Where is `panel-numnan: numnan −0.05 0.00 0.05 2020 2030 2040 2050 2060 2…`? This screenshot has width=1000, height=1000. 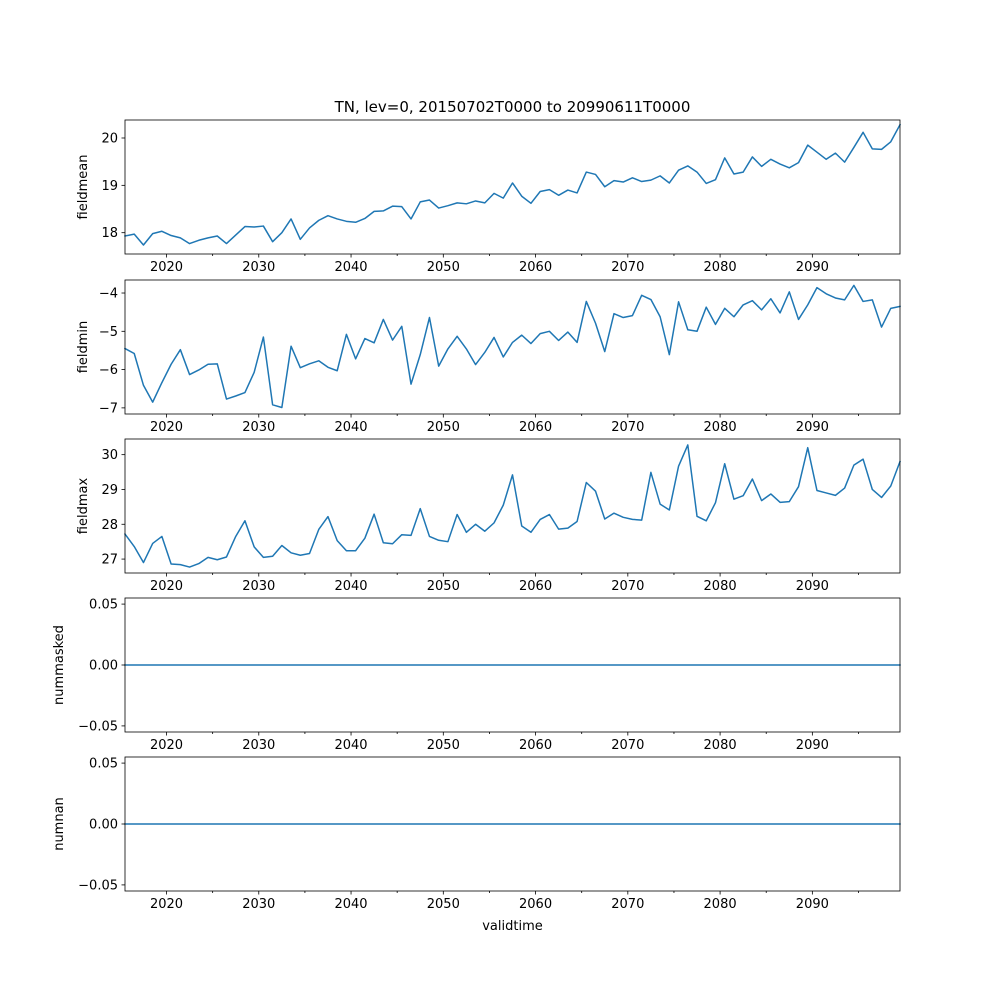
panel-numnan: numnan −0.05 0.00 0.05 2020 2030 2040 2050 2060 2… is located at coordinates (476, 834).